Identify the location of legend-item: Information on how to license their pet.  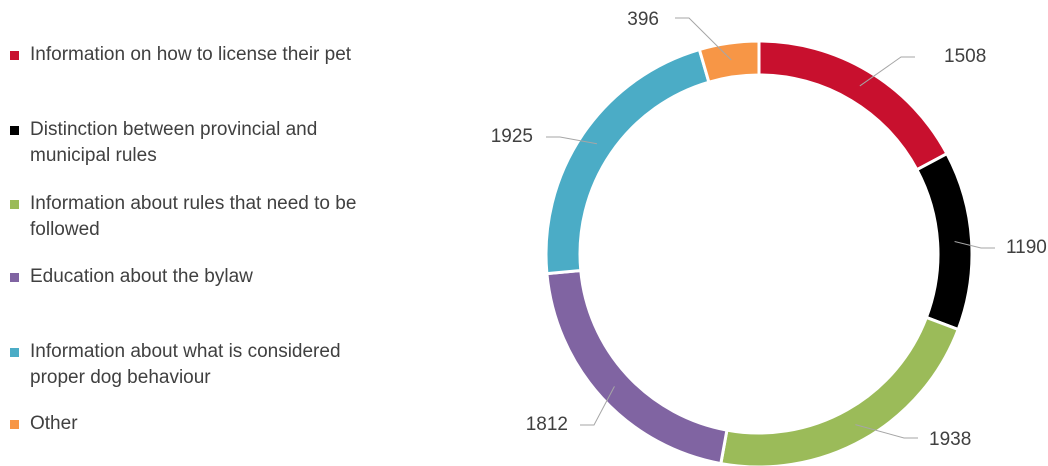
(195, 55).